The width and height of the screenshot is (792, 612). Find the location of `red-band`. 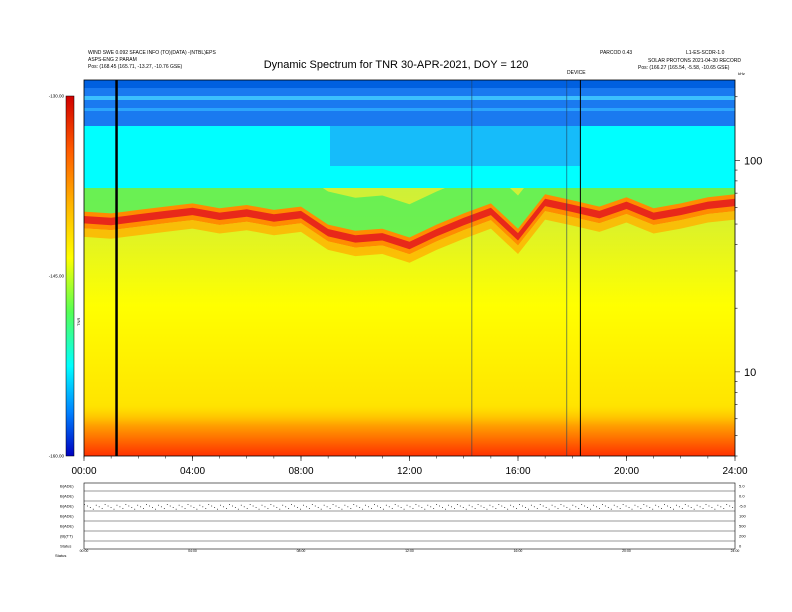

red-band is located at coordinates (409, 224).